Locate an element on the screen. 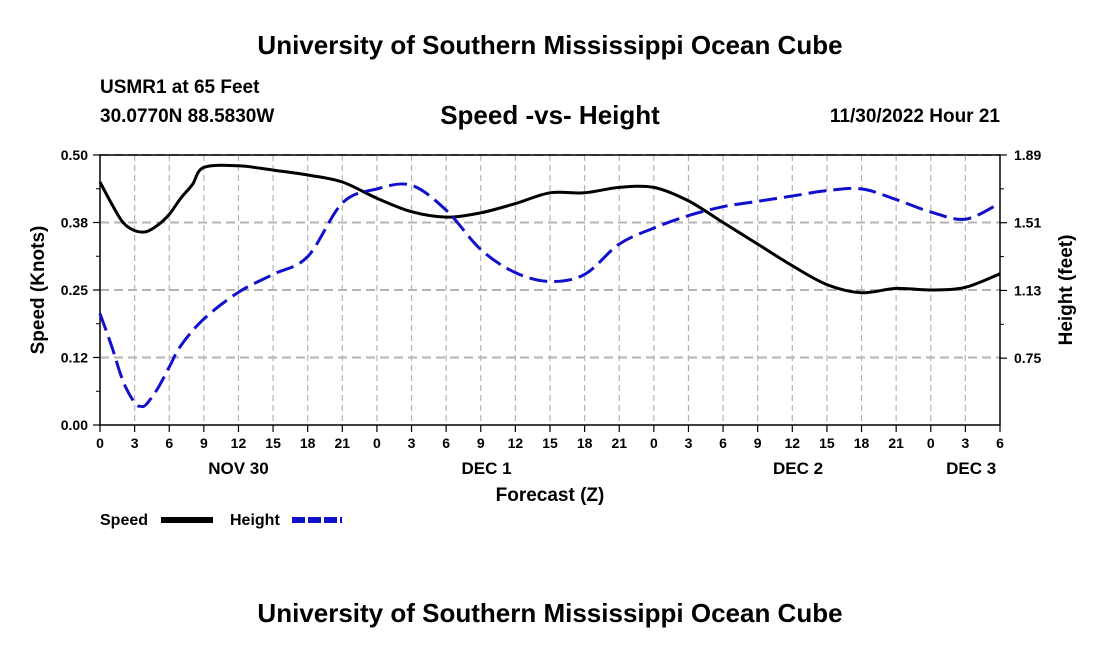 The image size is (1100, 650). y2-axis-title: Height (feet) is located at coordinates (1066, 290).